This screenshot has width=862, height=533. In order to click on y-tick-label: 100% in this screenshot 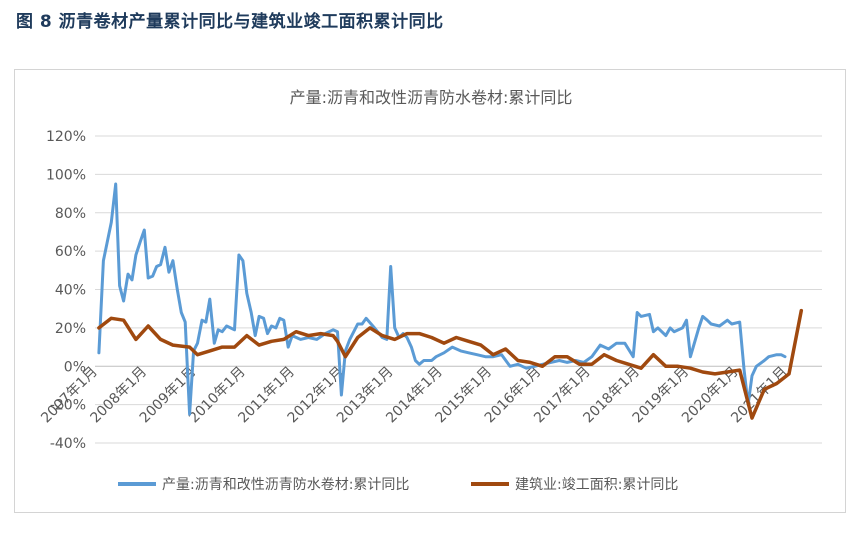, I will do `click(66, 175)`.